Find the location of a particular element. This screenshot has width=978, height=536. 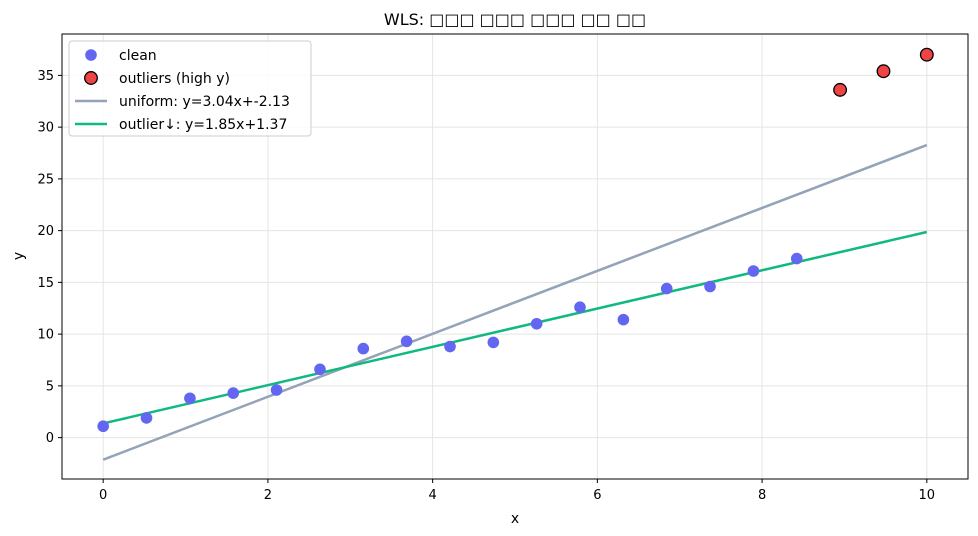

legend-label-2: uniform: y=3.04x+-2.13 is located at coordinates (204, 102).